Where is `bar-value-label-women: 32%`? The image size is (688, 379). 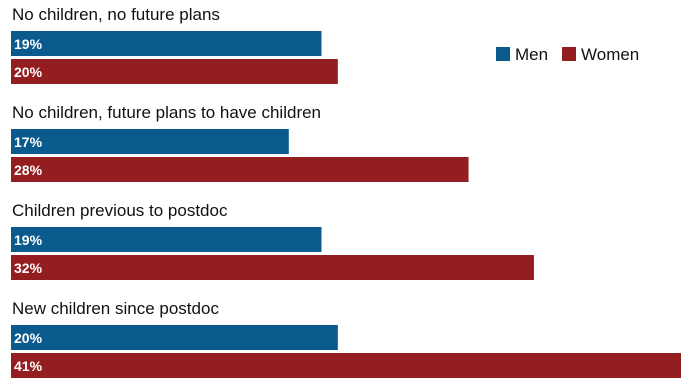 bar-value-label-women: 32% is located at coordinates (28, 268).